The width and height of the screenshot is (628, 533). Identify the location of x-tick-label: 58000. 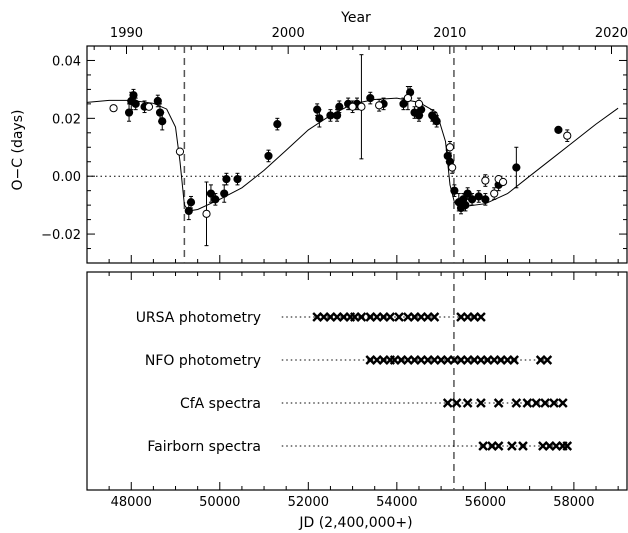
(573, 502).